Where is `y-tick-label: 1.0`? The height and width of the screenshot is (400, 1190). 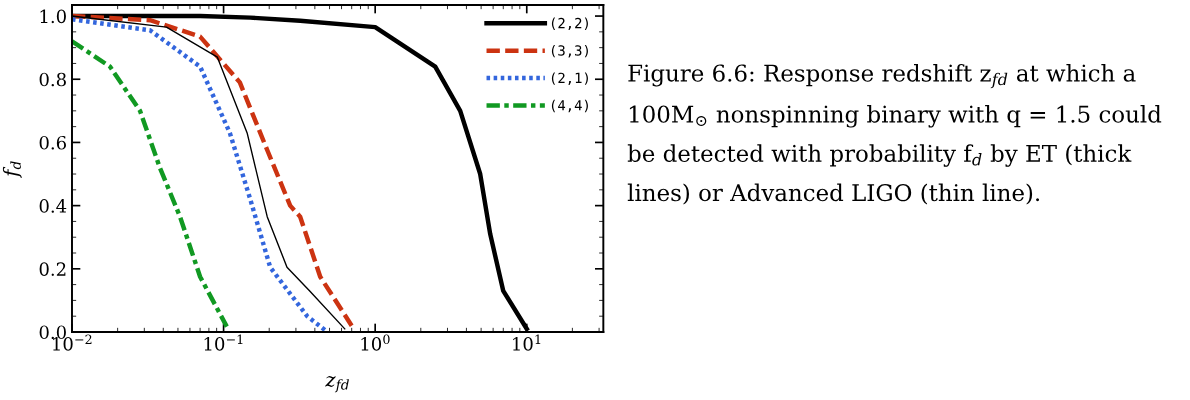 y-tick-label: 1.0 is located at coordinates (53, 16).